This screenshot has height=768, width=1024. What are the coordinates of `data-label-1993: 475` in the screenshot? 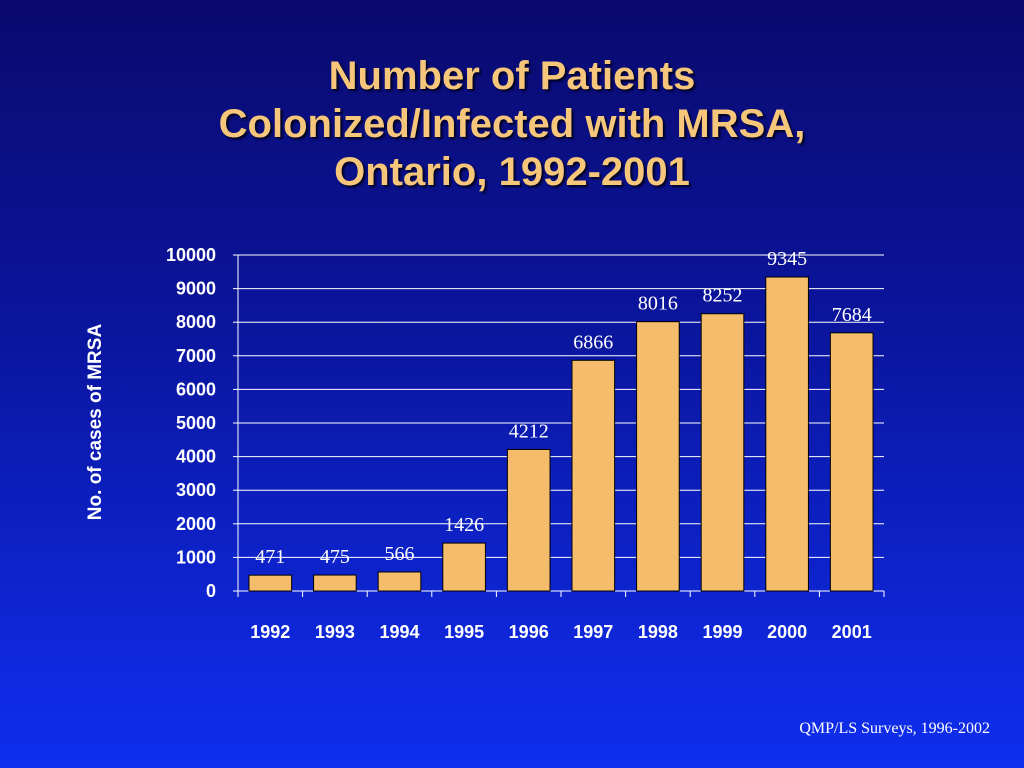 It's located at (335, 557).